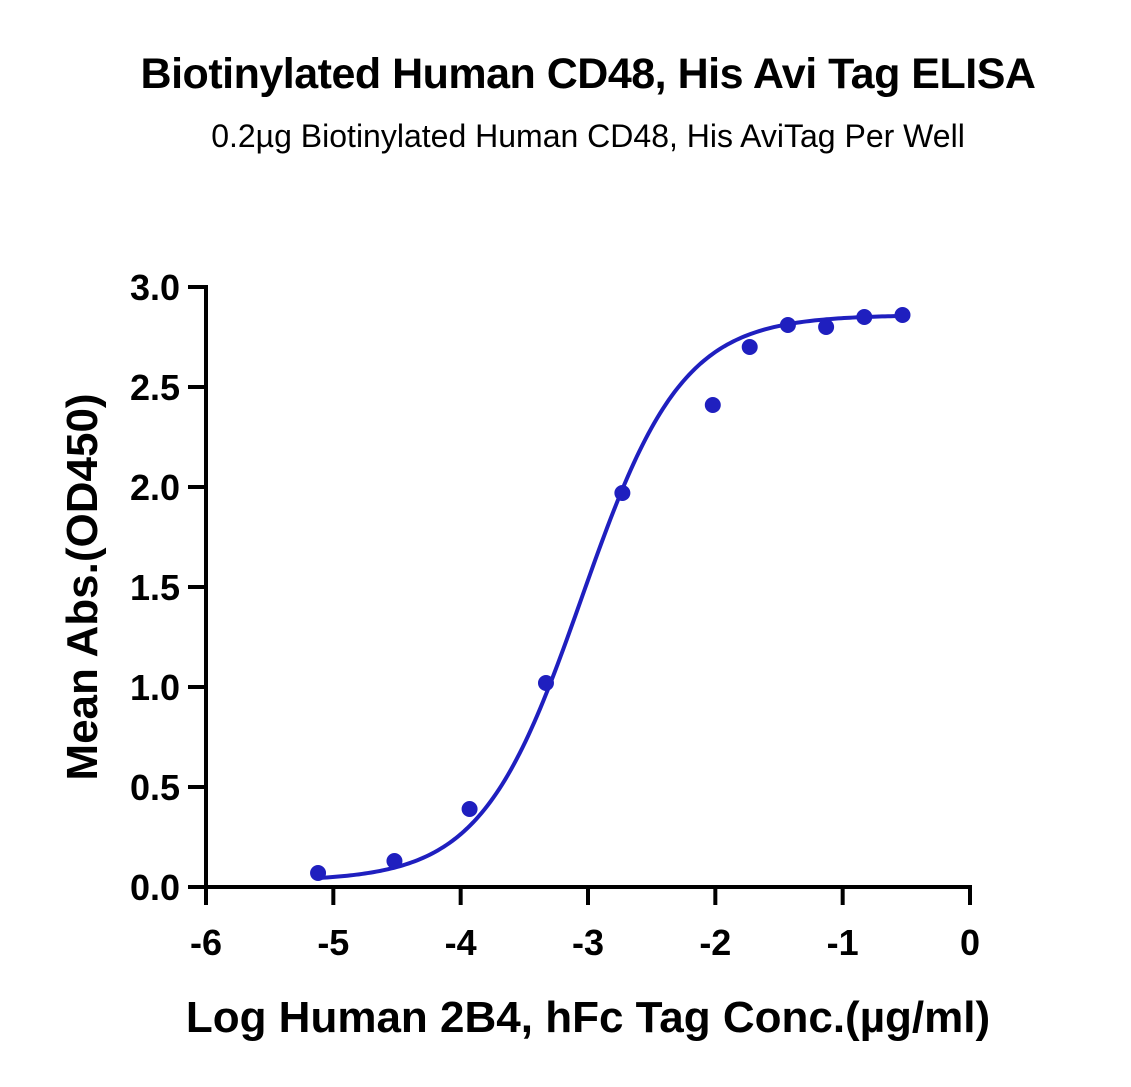 The height and width of the screenshot is (1087, 1131). Describe the element at coordinates (155, 887) in the screenshot. I see `y-tick-label: 0.0` at that location.